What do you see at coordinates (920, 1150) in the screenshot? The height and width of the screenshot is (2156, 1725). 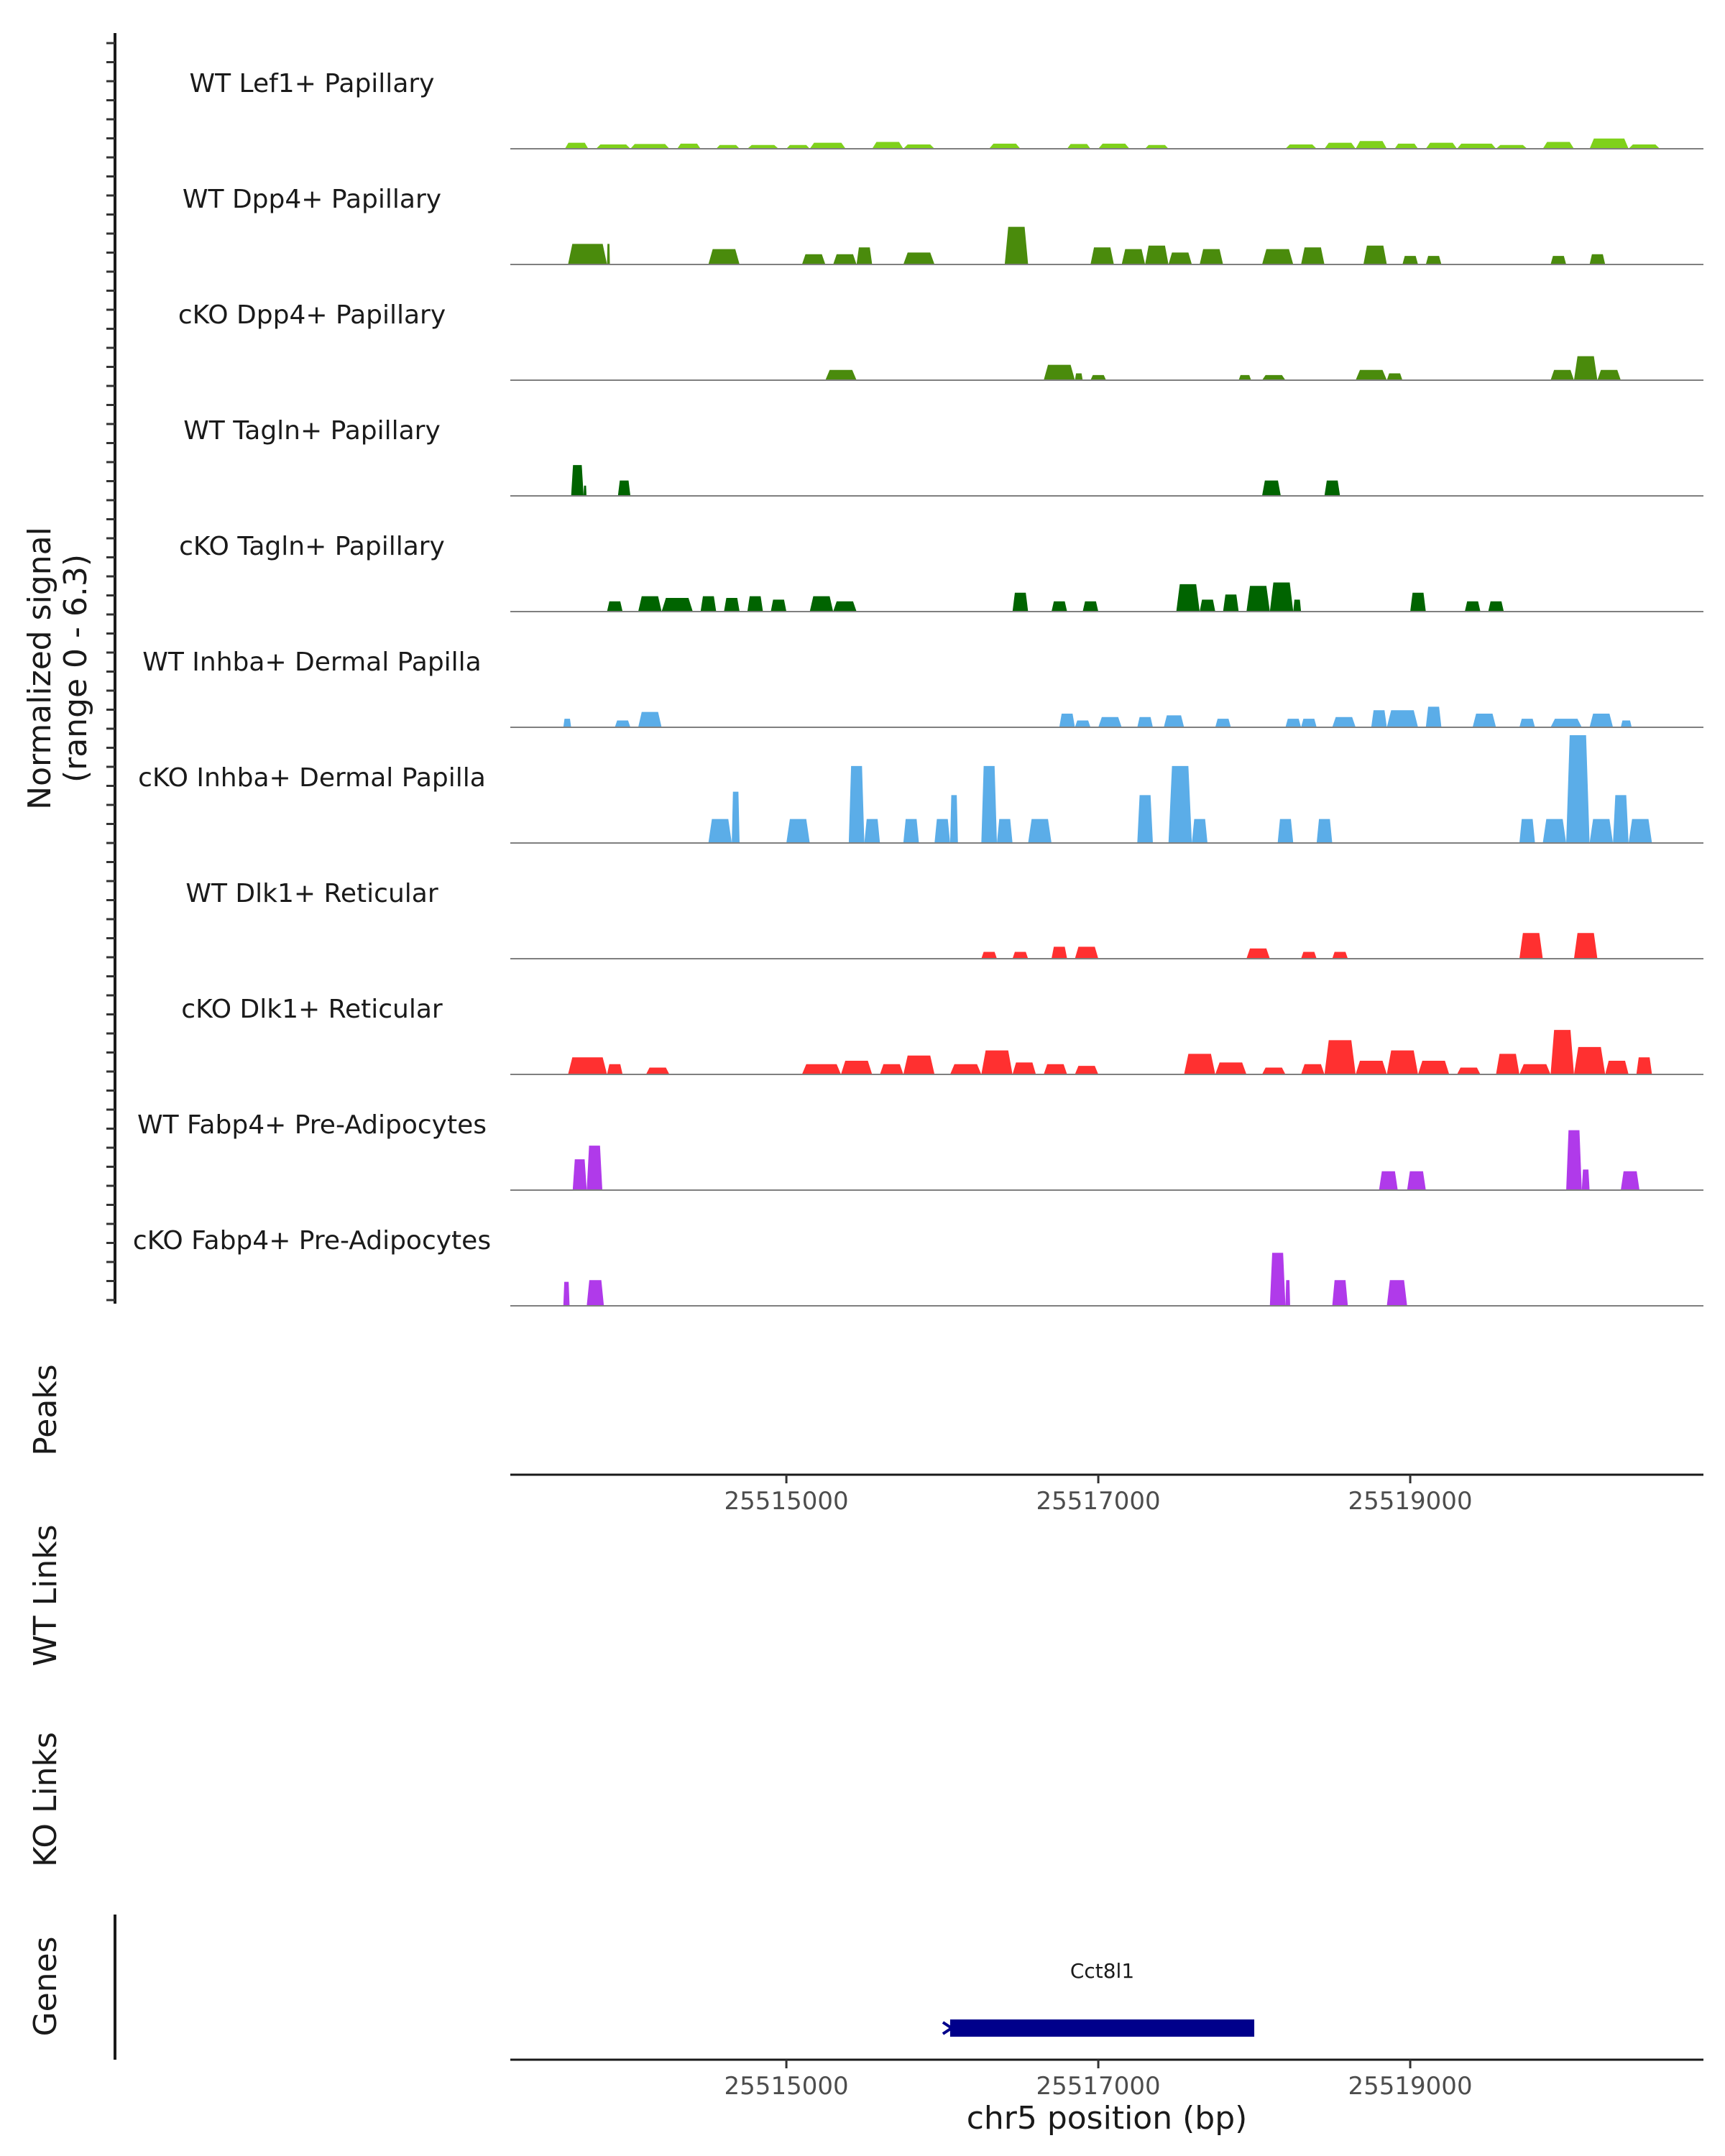 I see `coverage-track: WT Fabp4+ Pre-Adipocytes` at bounding box center [920, 1150].